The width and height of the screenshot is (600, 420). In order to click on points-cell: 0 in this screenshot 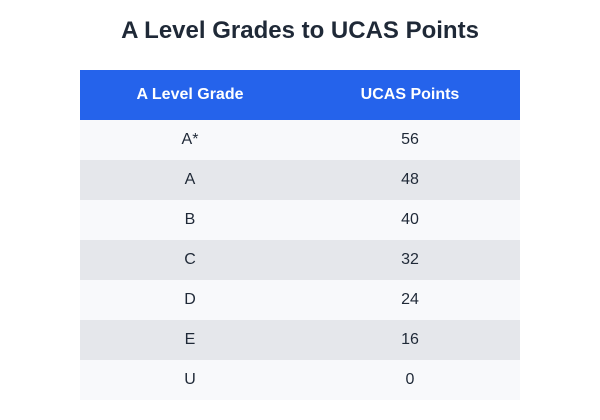, I will do `click(410, 380)`.